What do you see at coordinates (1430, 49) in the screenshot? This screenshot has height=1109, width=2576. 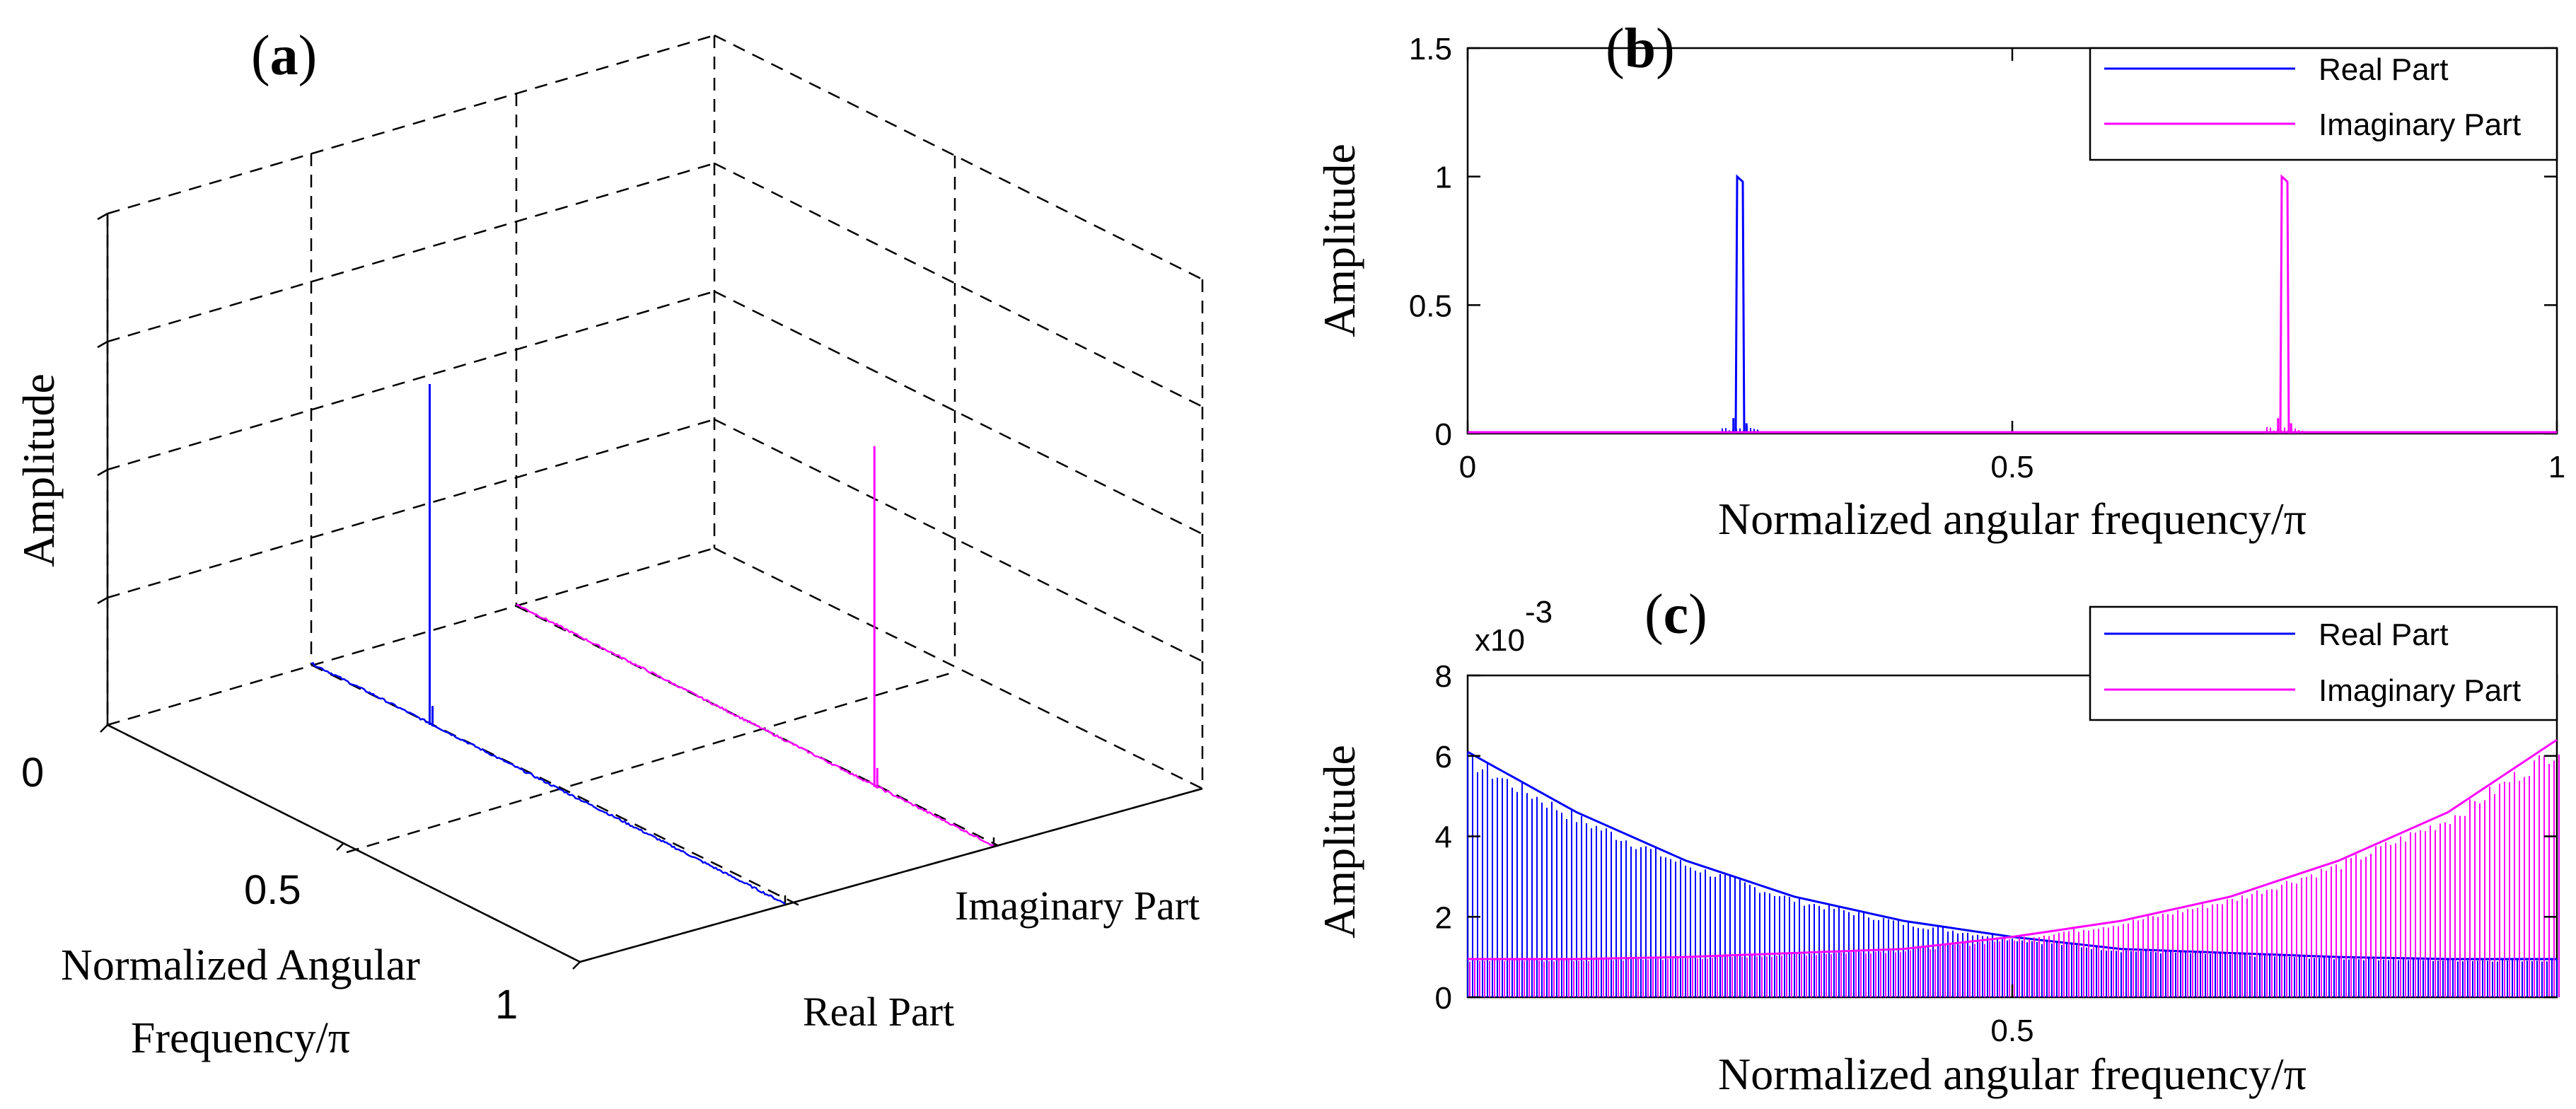 I see `panel-b-ytick-label: 1.5` at bounding box center [1430, 49].